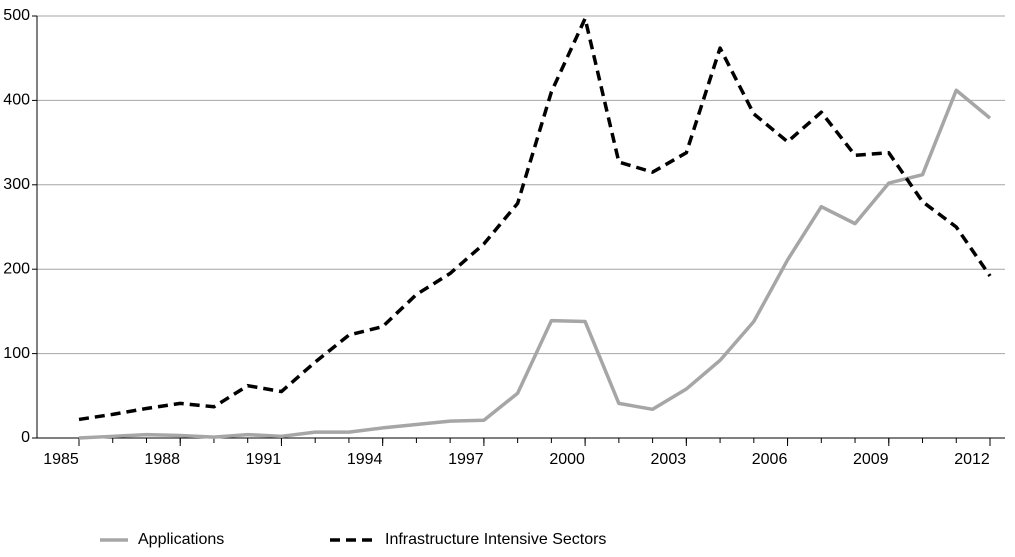  What do you see at coordinates (567, 459) in the screenshot?
I see `x-tick-label: 2000` at bounding box center [567, 459].